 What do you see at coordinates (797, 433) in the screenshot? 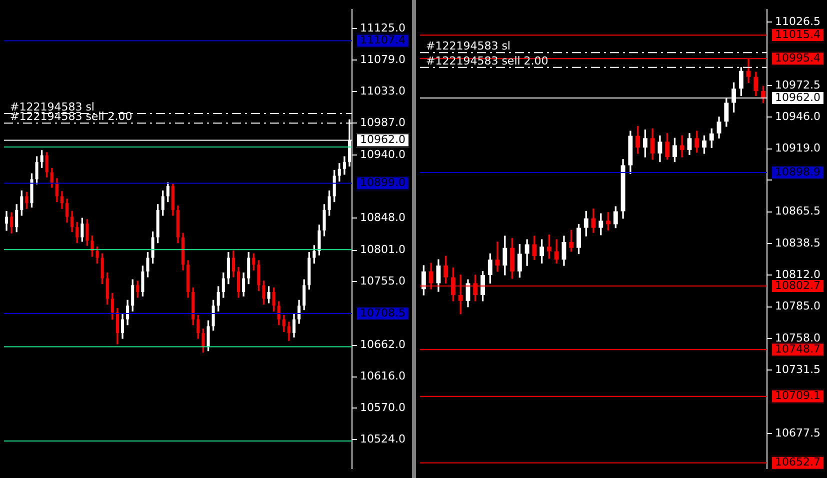
I see `y-tick-label: 10677.5` at bounding box center [797, 433].